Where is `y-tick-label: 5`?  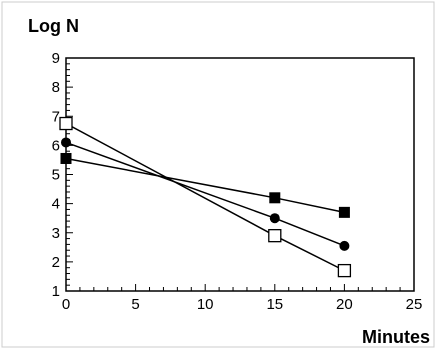
y-tick-label: 5 is located at coordinates (56, 175).